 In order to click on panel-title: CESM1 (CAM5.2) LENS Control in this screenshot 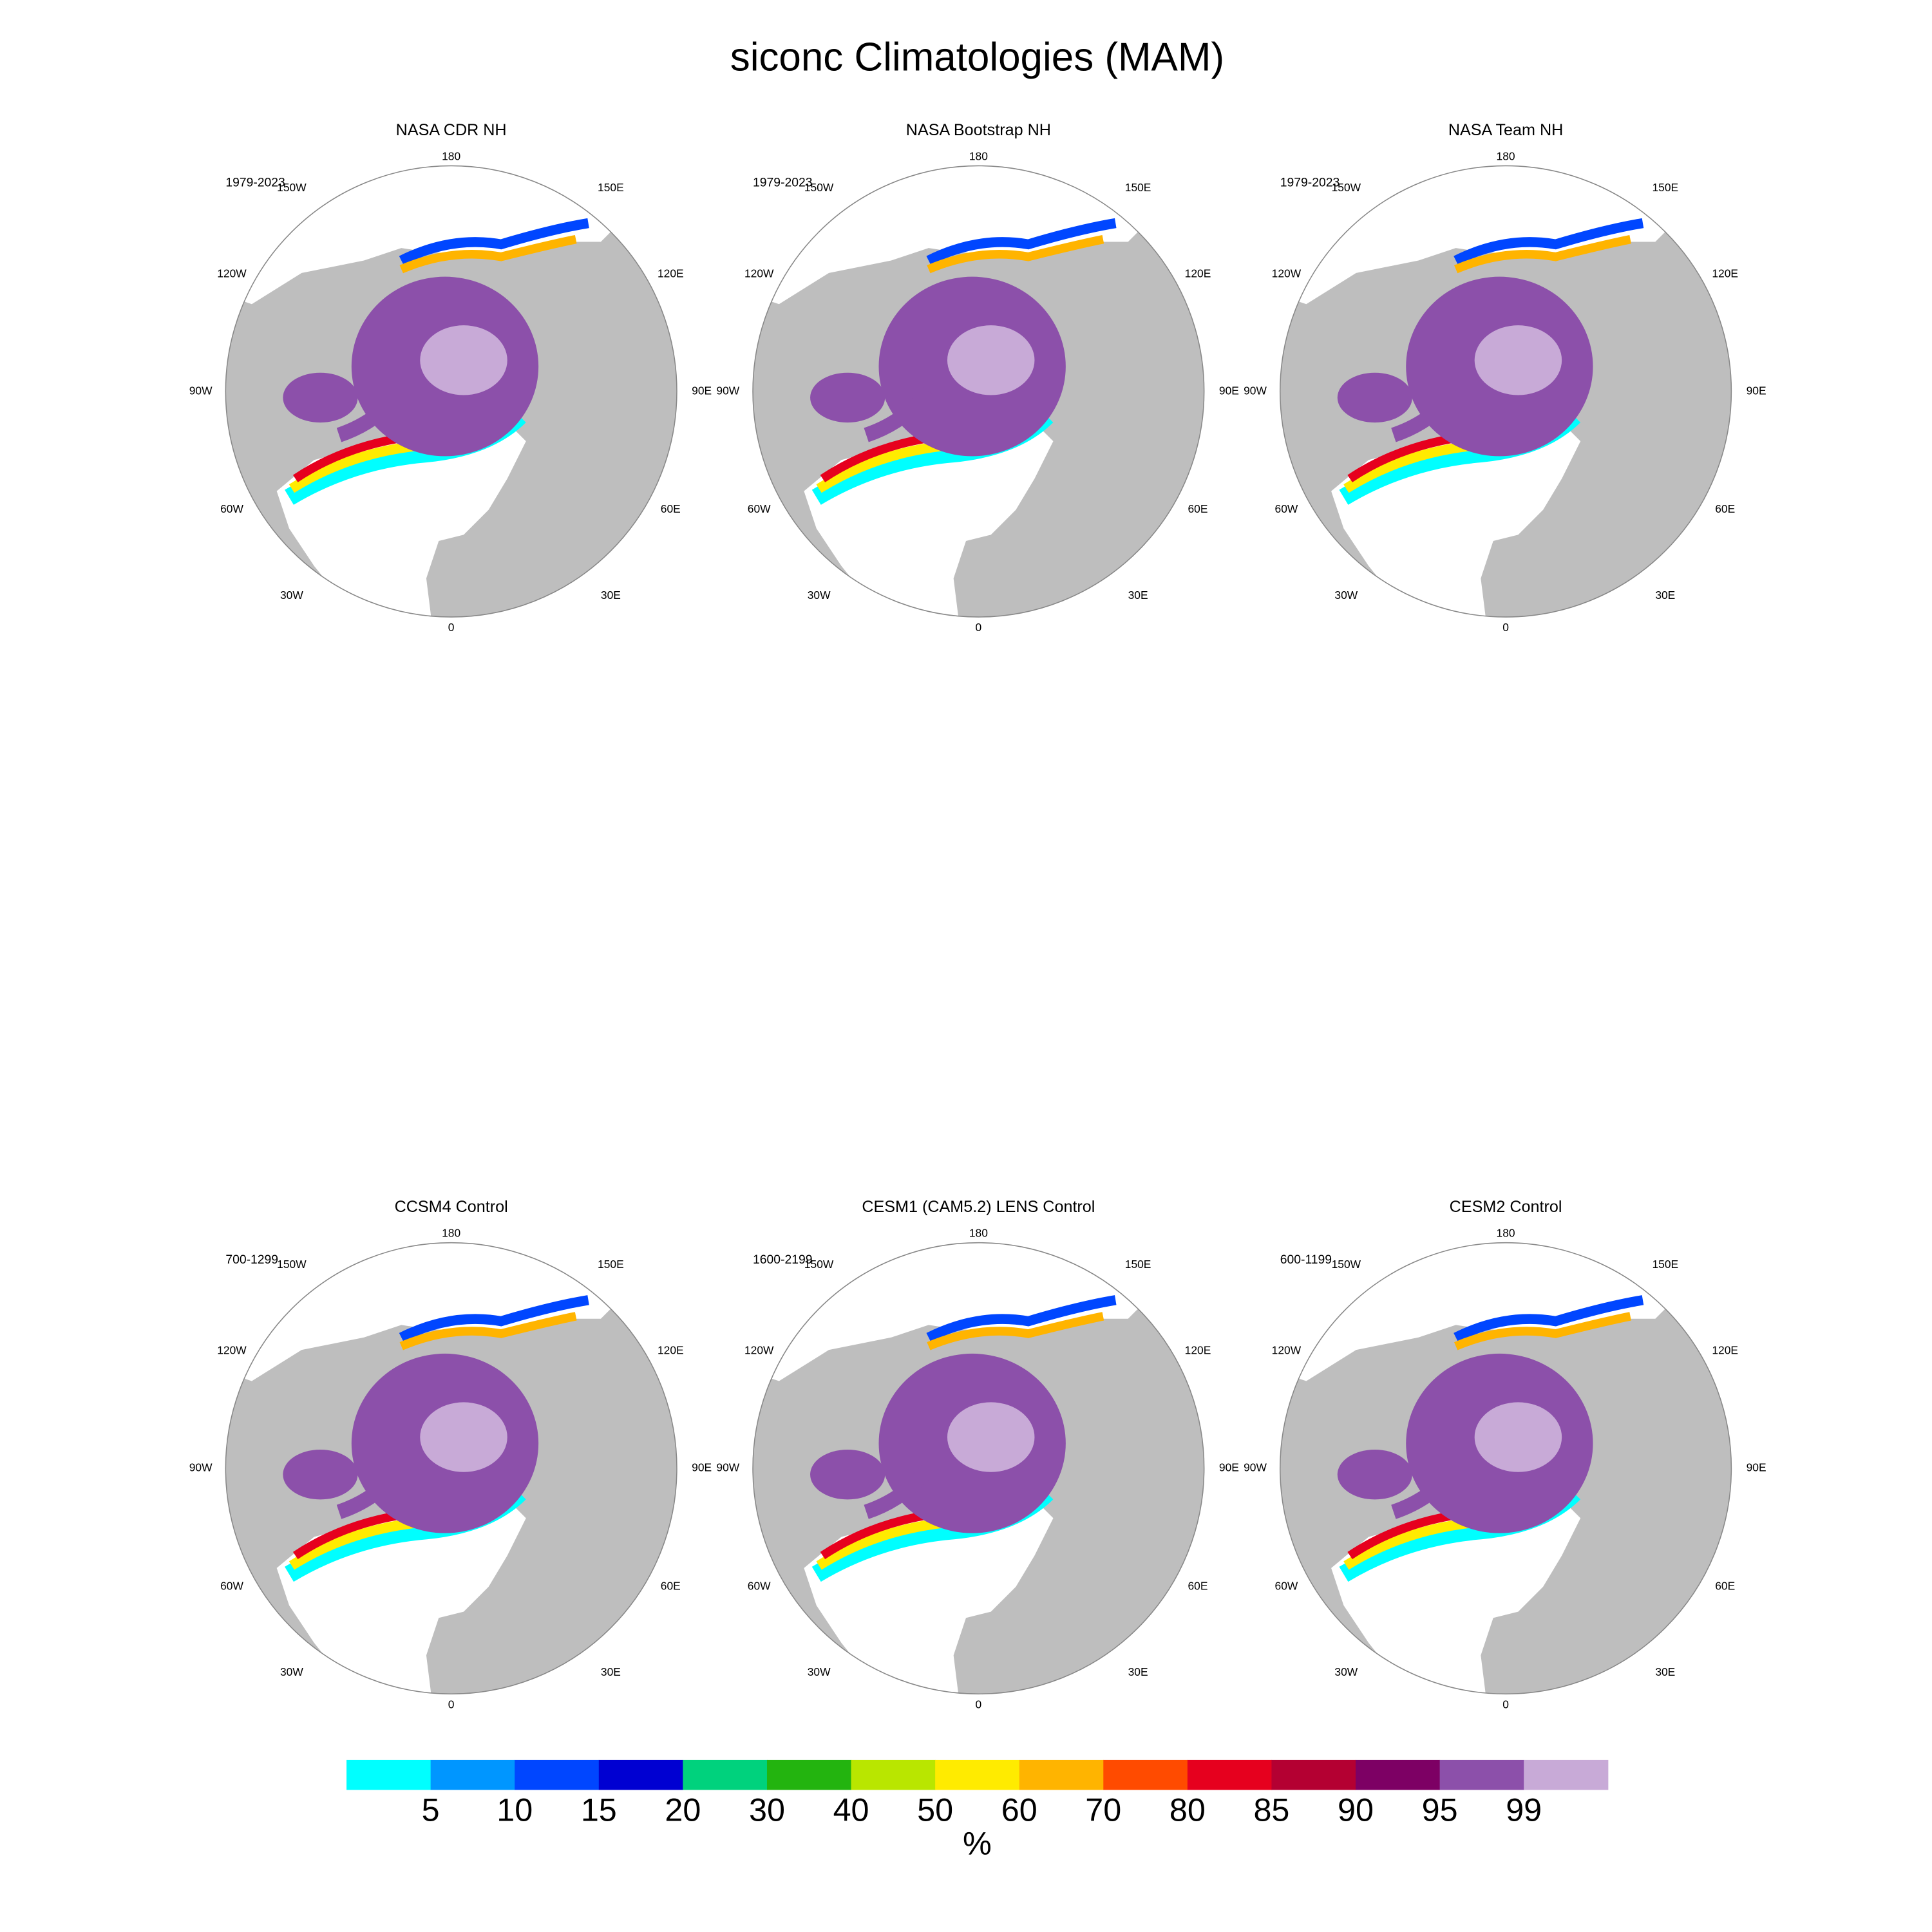, I will do `click(978, 1207)`.